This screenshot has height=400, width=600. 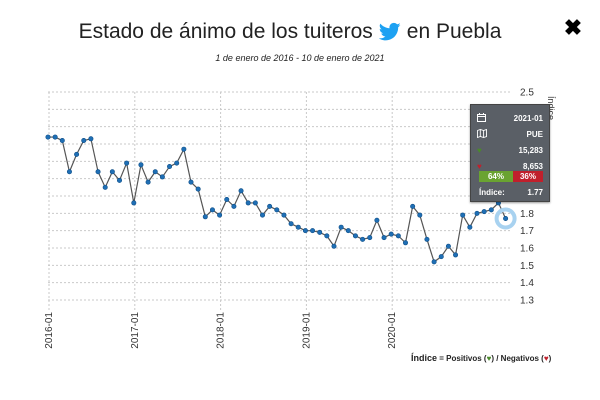 I want to click on tooltip-date-row: 2021-01, so click(x=511, y=118).